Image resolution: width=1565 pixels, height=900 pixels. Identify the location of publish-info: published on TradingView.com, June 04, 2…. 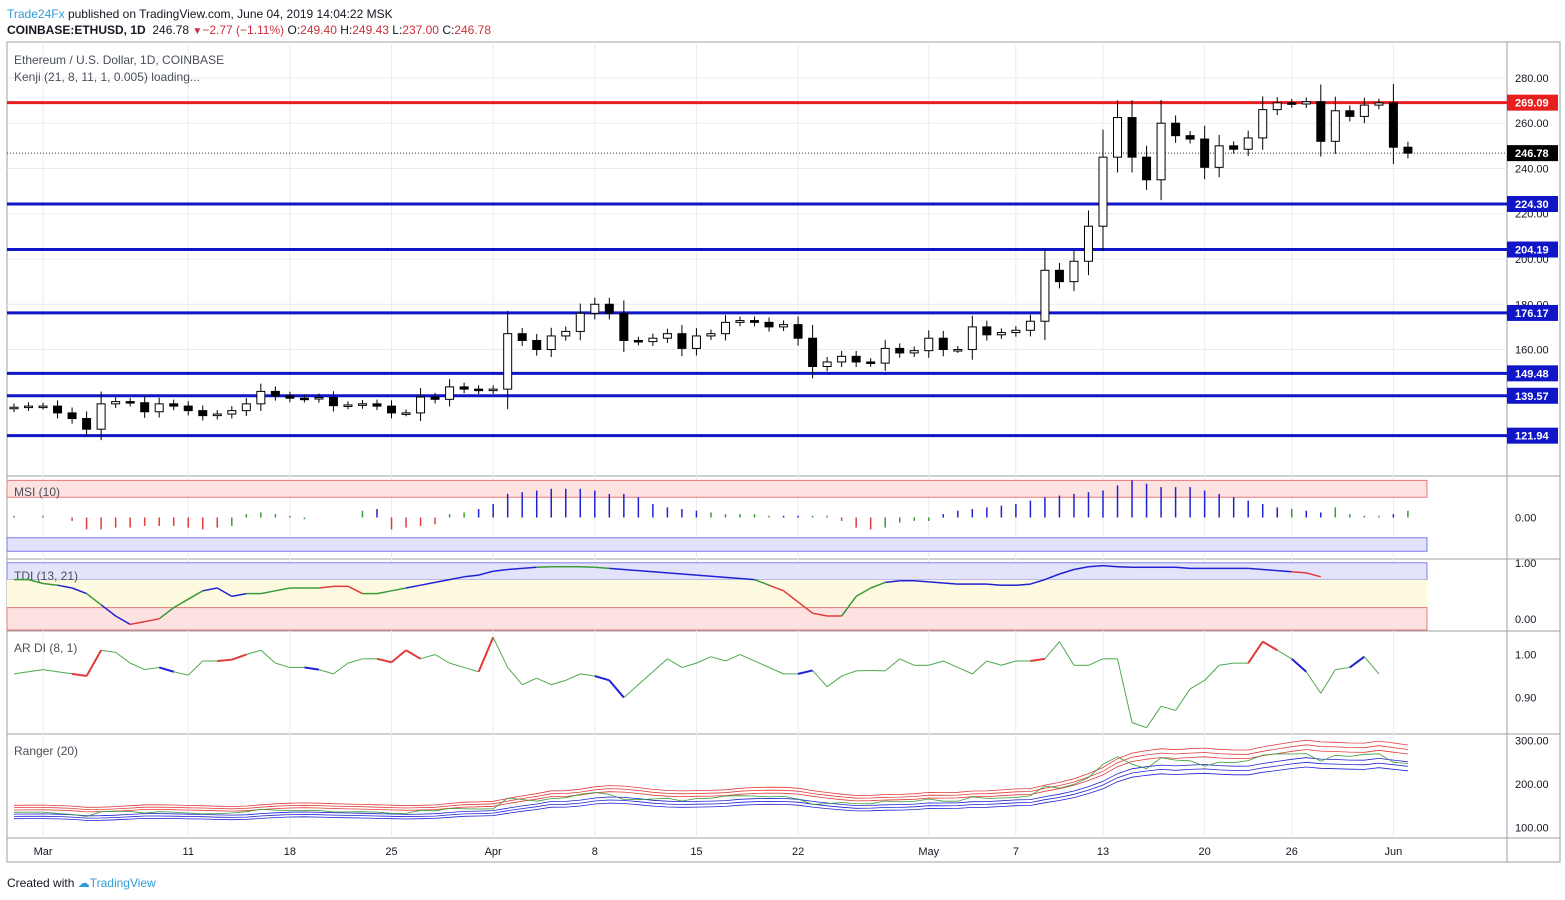
(230, 14).